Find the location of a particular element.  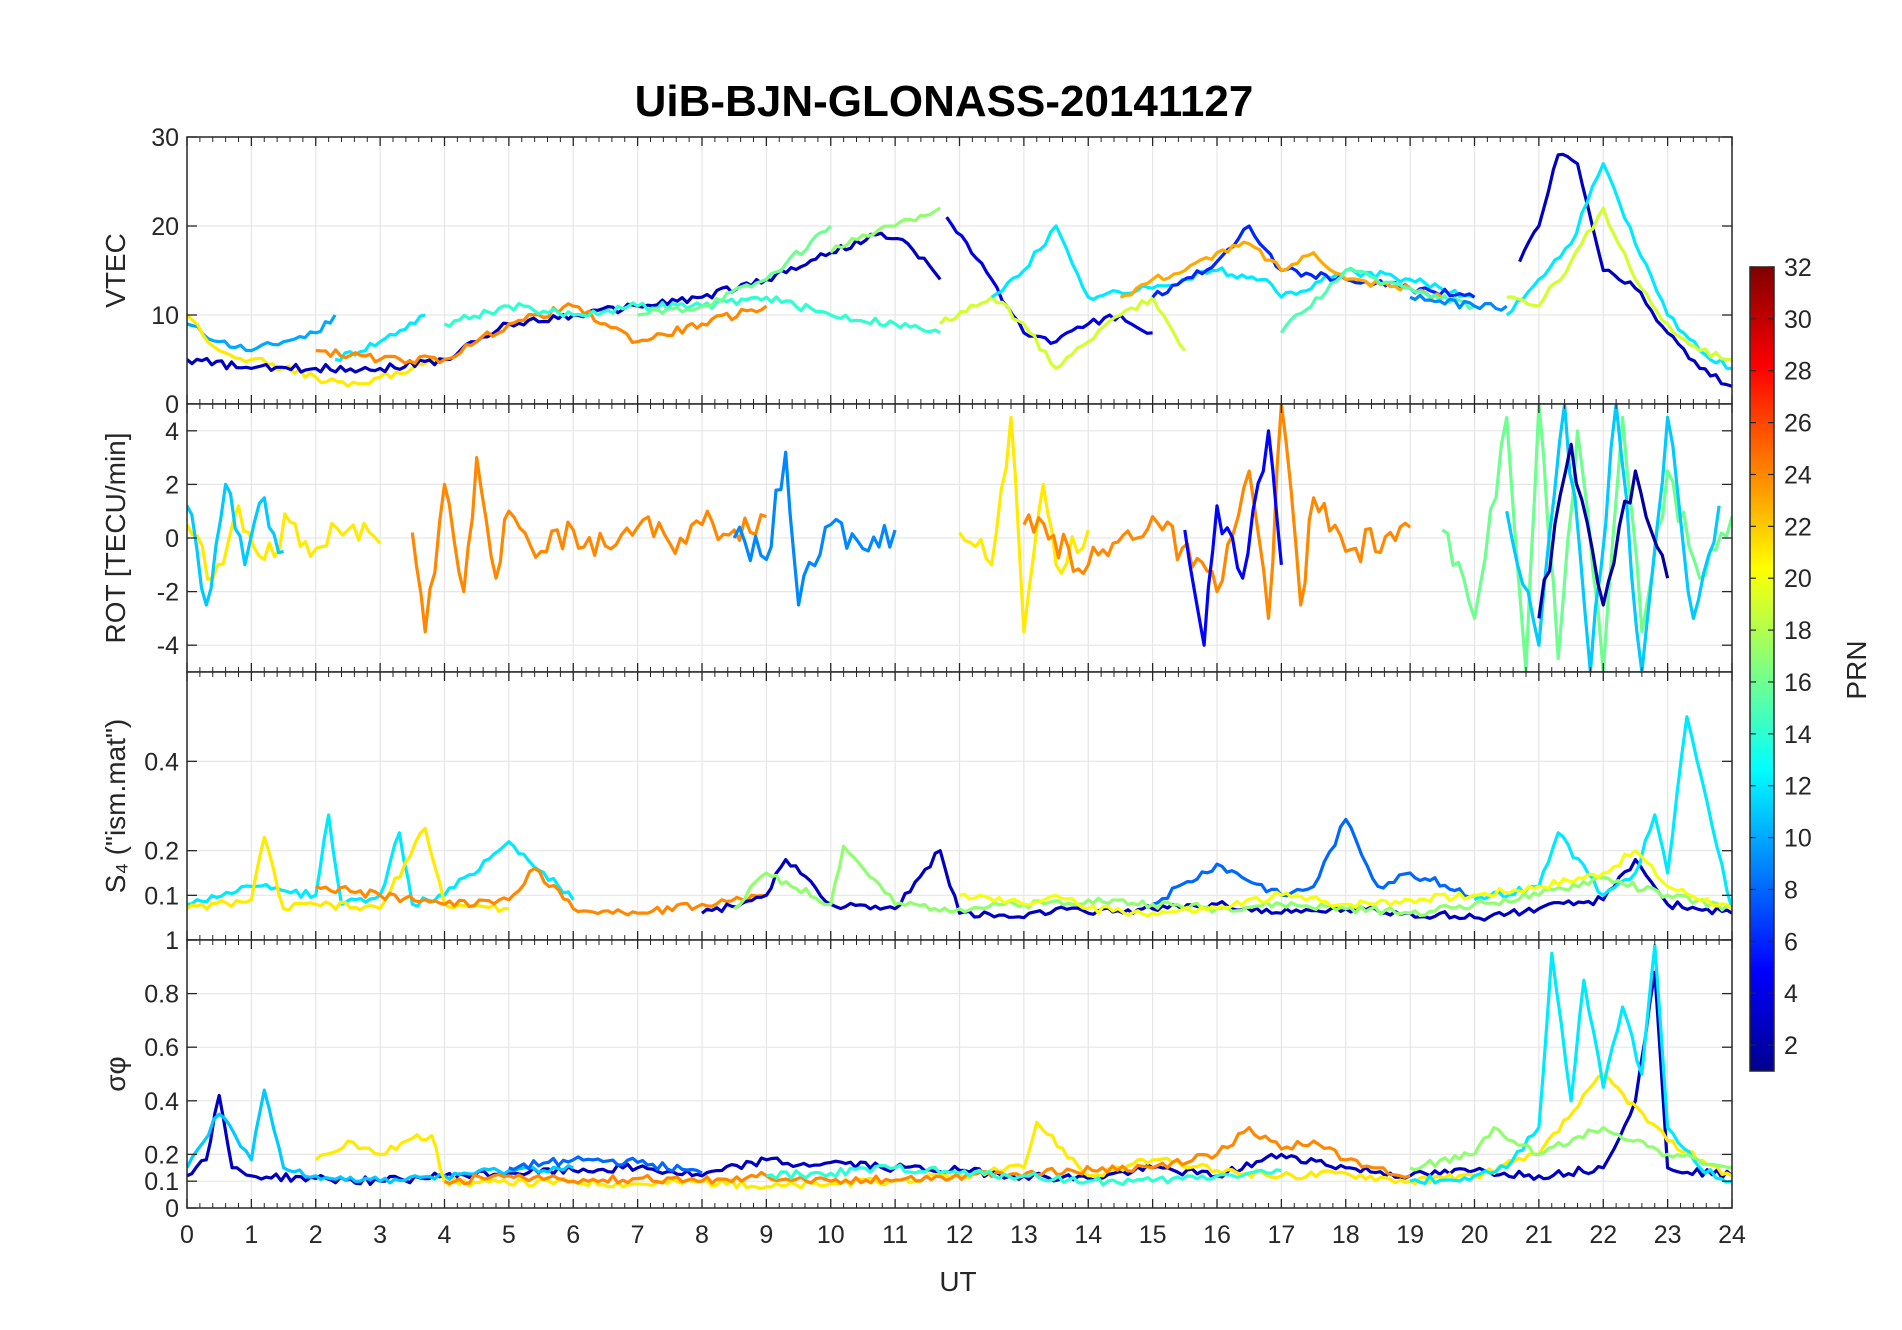

s4-y-ticks: 0.1 0.2 0.4 is located at coordinates (938, 829).